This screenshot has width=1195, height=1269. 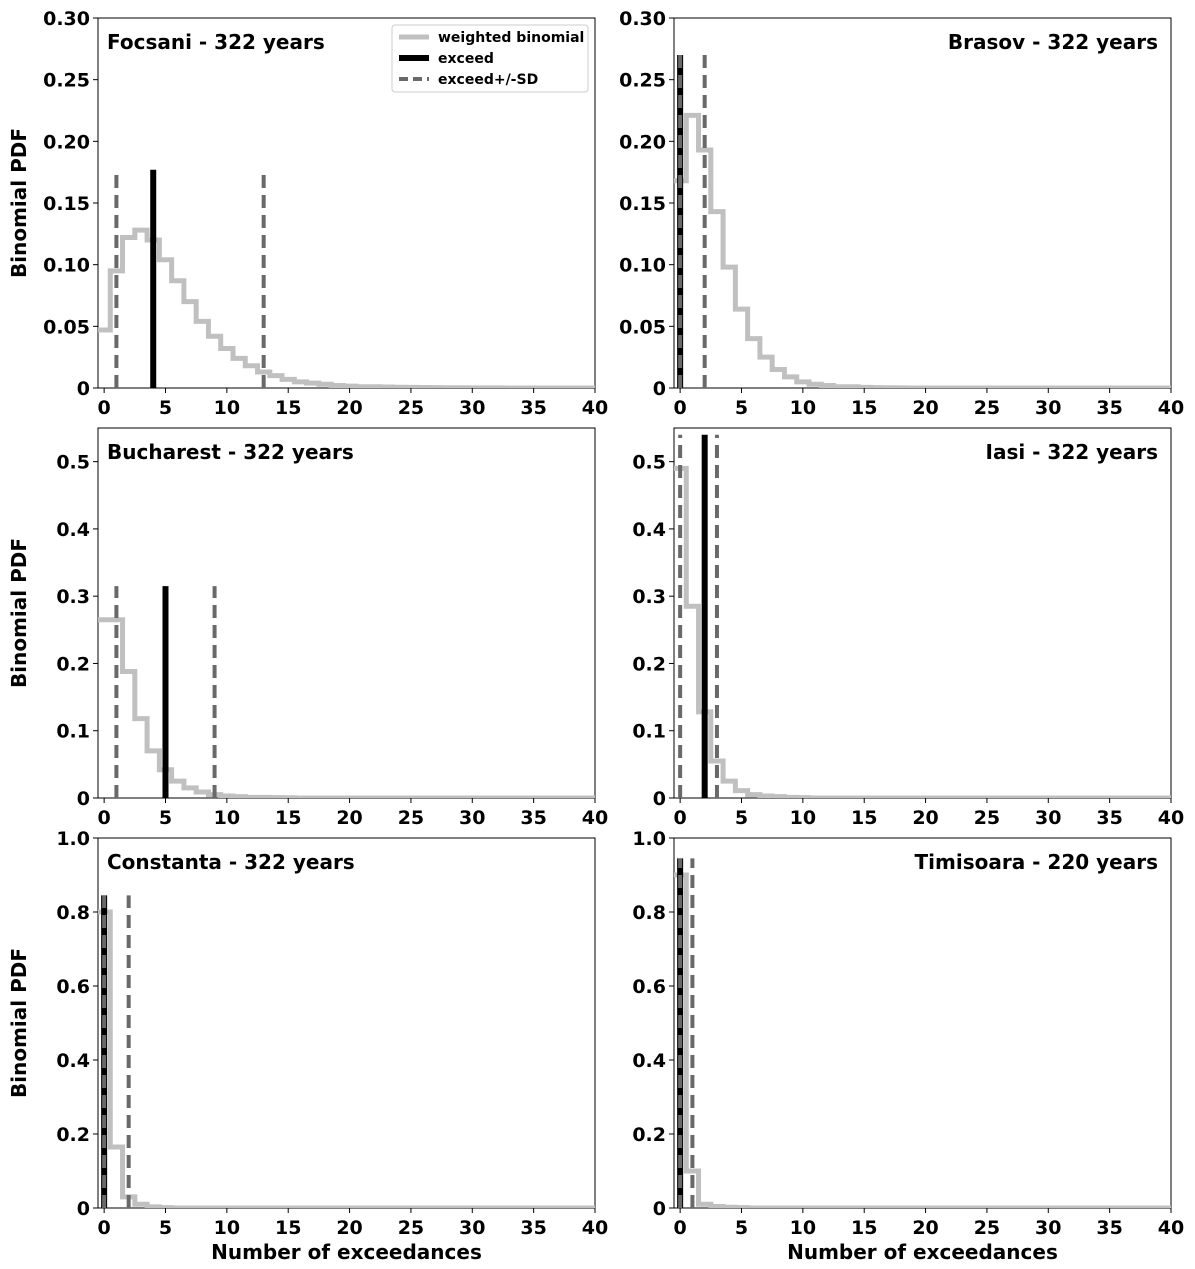 I want to click on chart-title: Timisoara - 220 years, so click(x=1037, y=862).